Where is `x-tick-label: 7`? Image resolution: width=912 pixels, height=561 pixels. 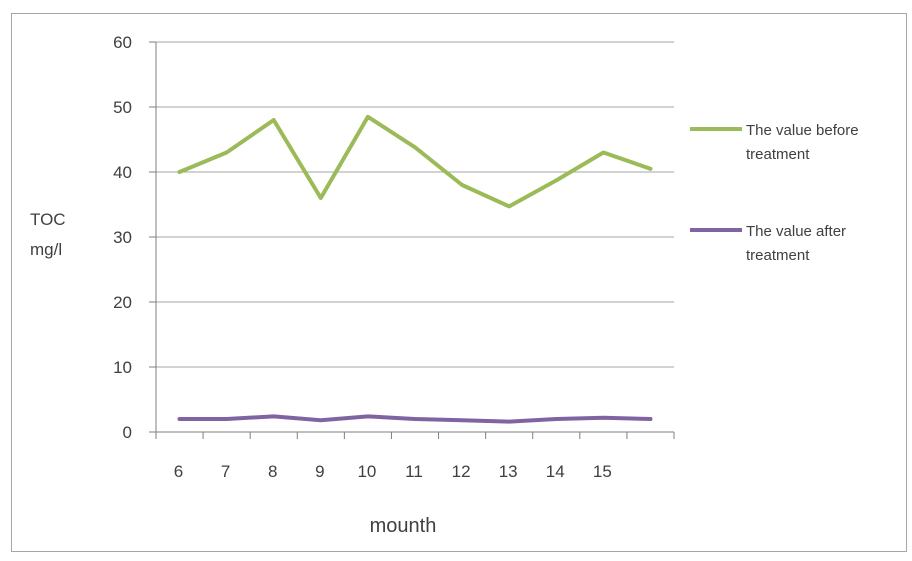
x-tick-label: 7 is located at coordinates (225, 471).